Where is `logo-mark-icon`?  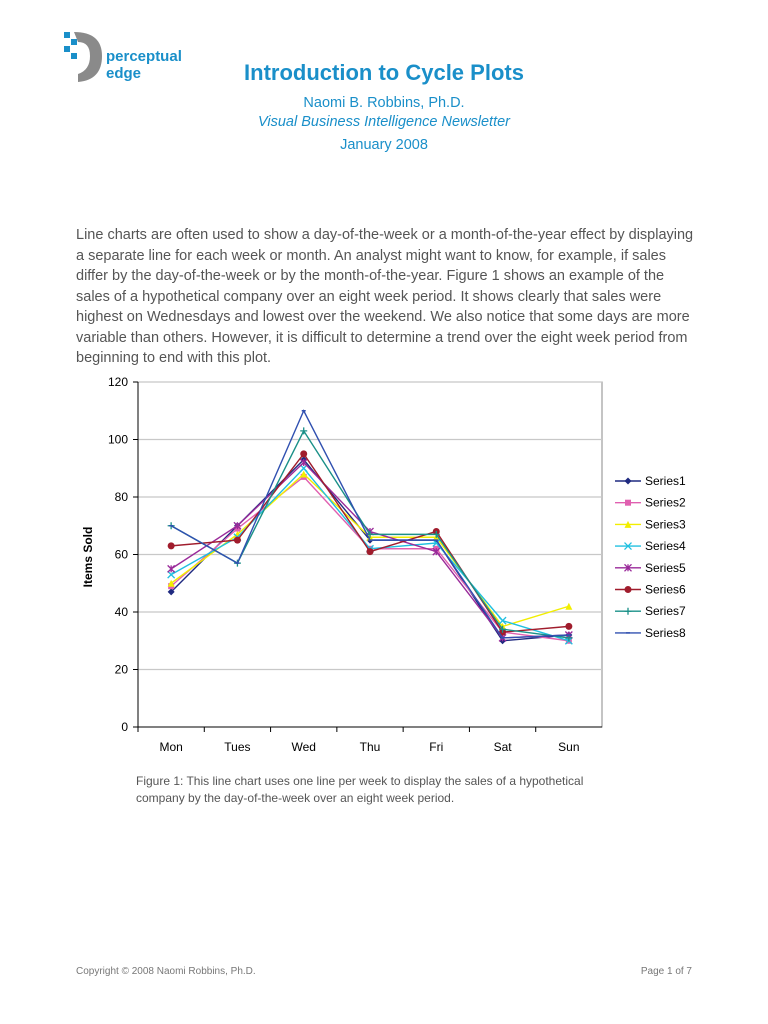 logo-mark-icon is located at coordinates (83, 57).